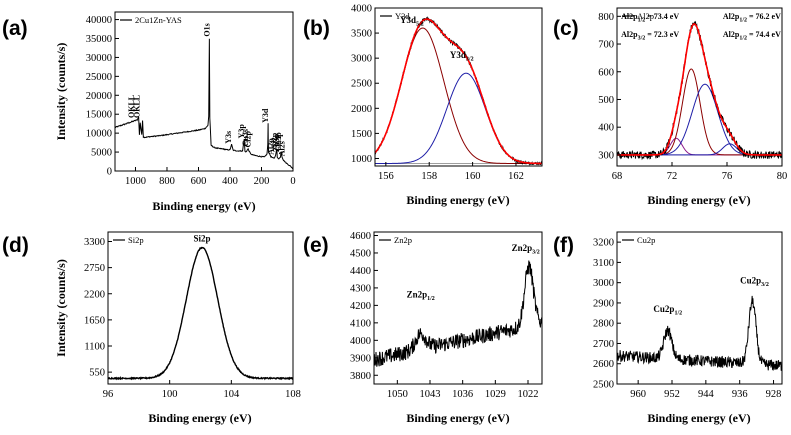 This screenshot has width=791, height=435. I want to click on x-tick-label: 96, so click(108, 394).